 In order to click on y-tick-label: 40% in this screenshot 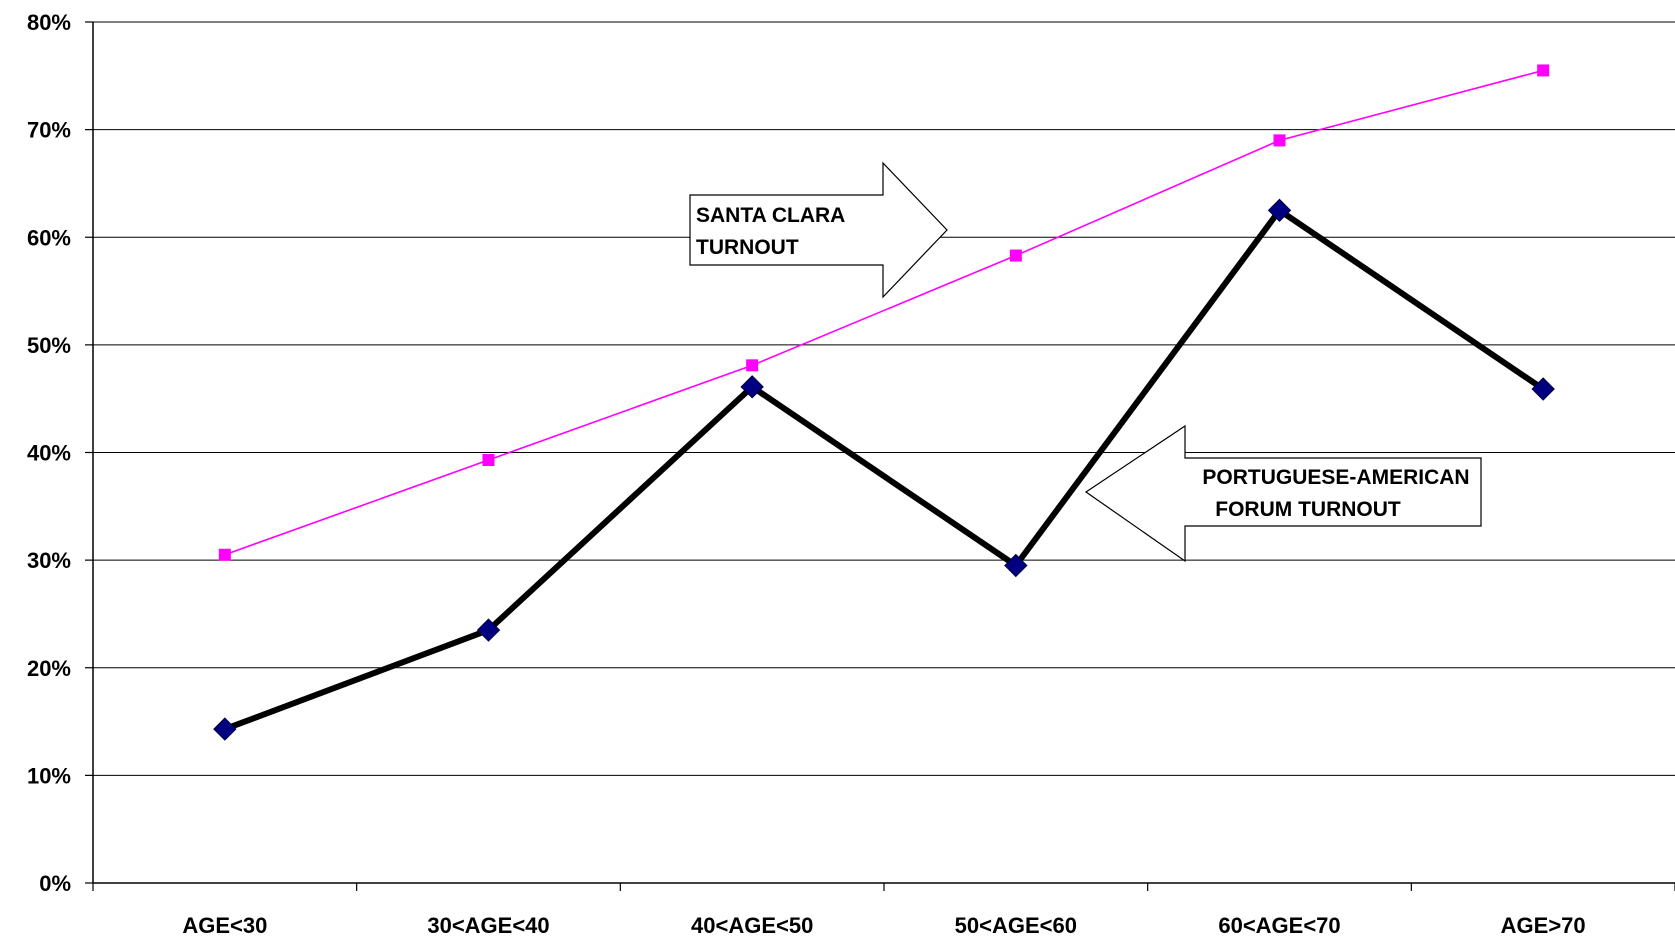, I will do `click(49, 453)`.